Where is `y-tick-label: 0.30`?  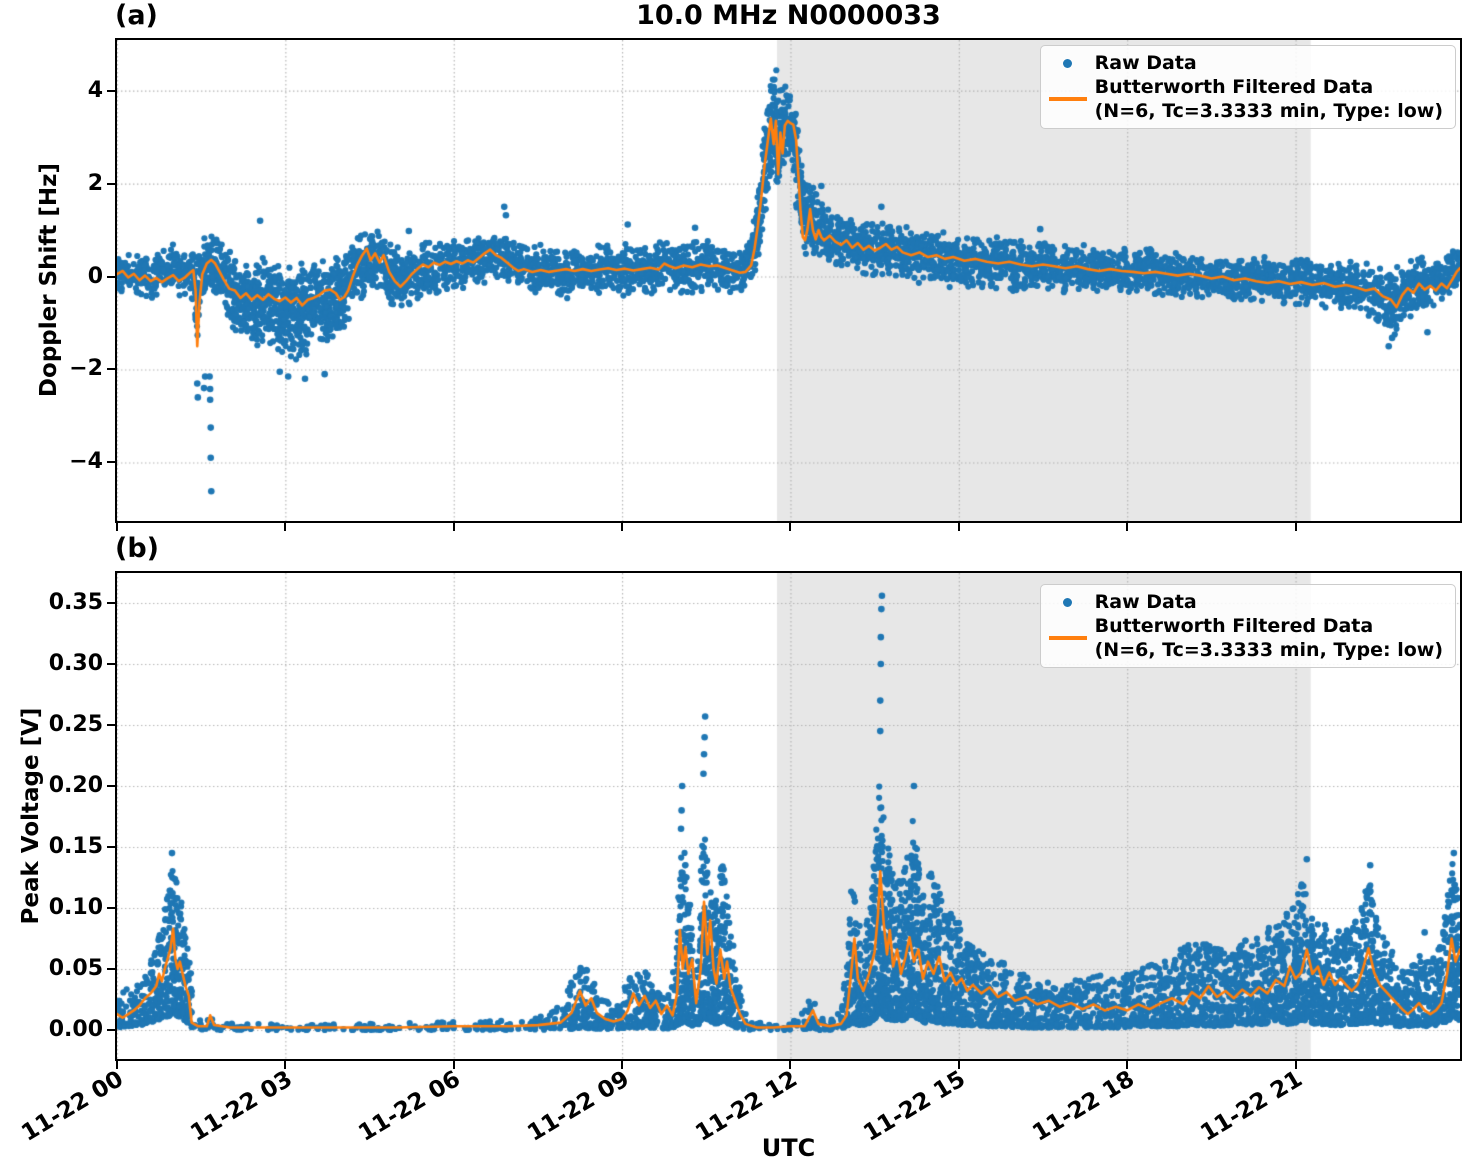 y-tick-label: 0.30 is located at coordinates (75, 663).